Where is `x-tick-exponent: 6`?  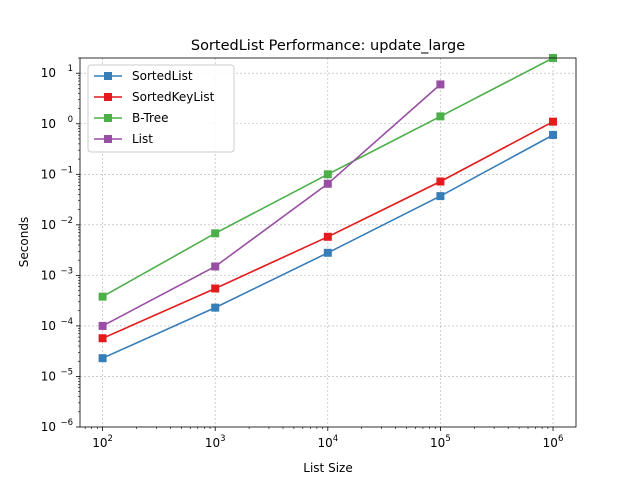
x-tick-exponent: 6 is located at coordinates (560, 439).